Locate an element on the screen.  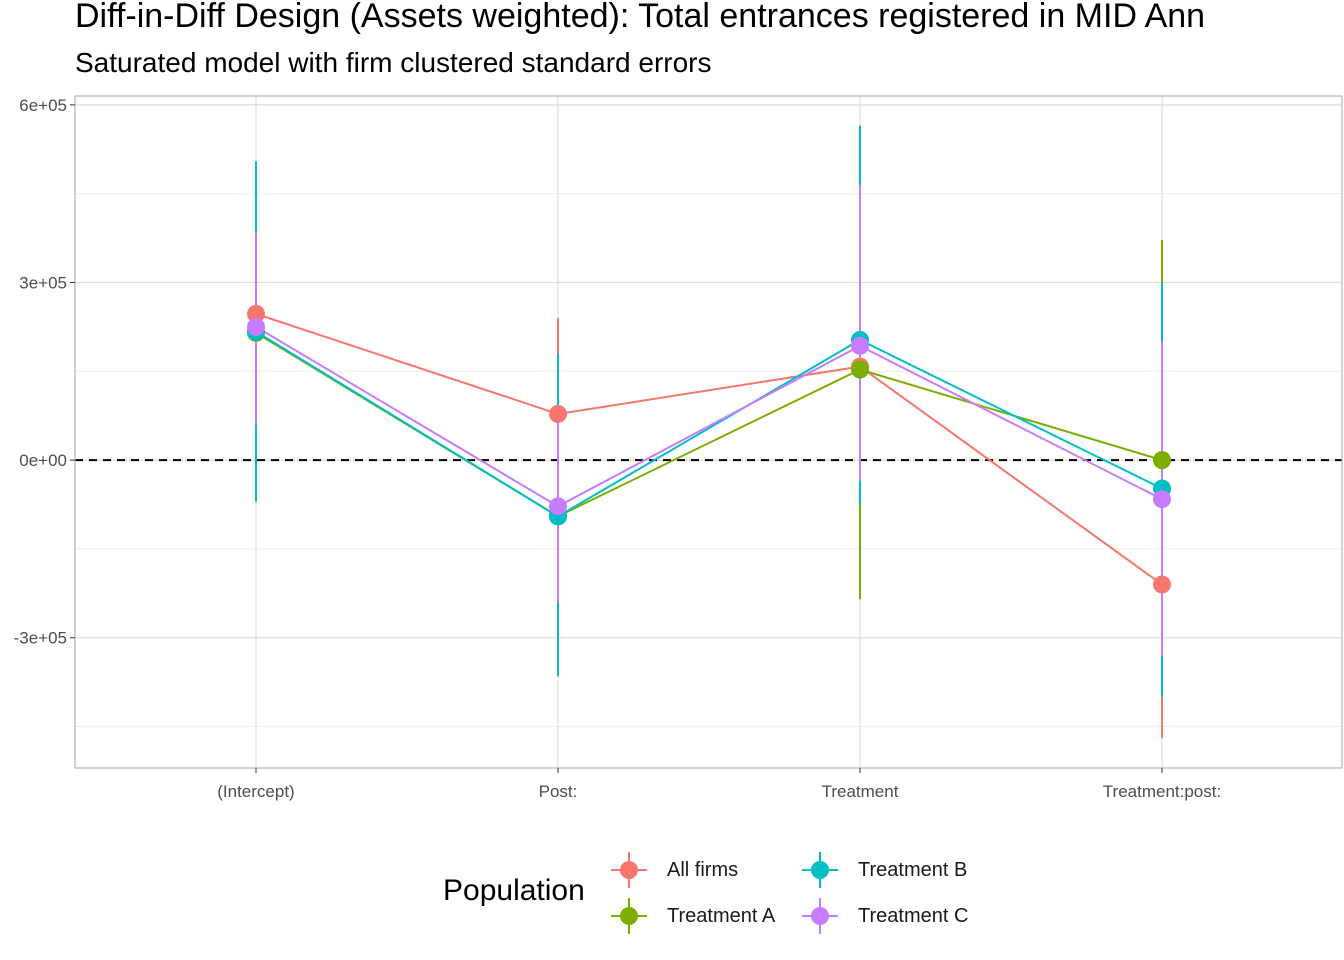
legend-item: All firms is located at coordinates (673, 870).